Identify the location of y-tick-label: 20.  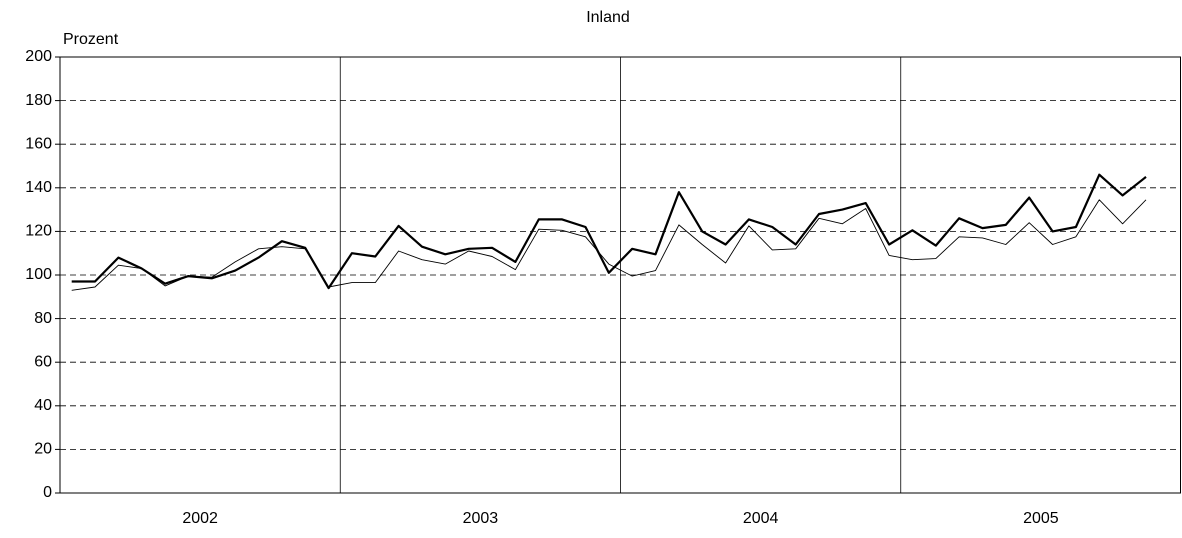
(43, 449).